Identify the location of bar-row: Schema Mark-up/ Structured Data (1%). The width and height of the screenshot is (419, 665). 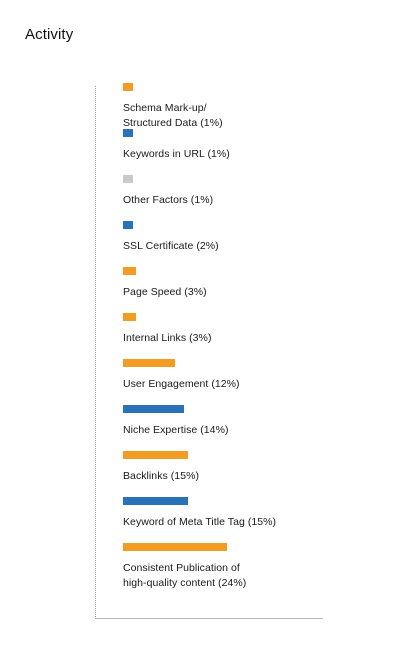
(173, 107).